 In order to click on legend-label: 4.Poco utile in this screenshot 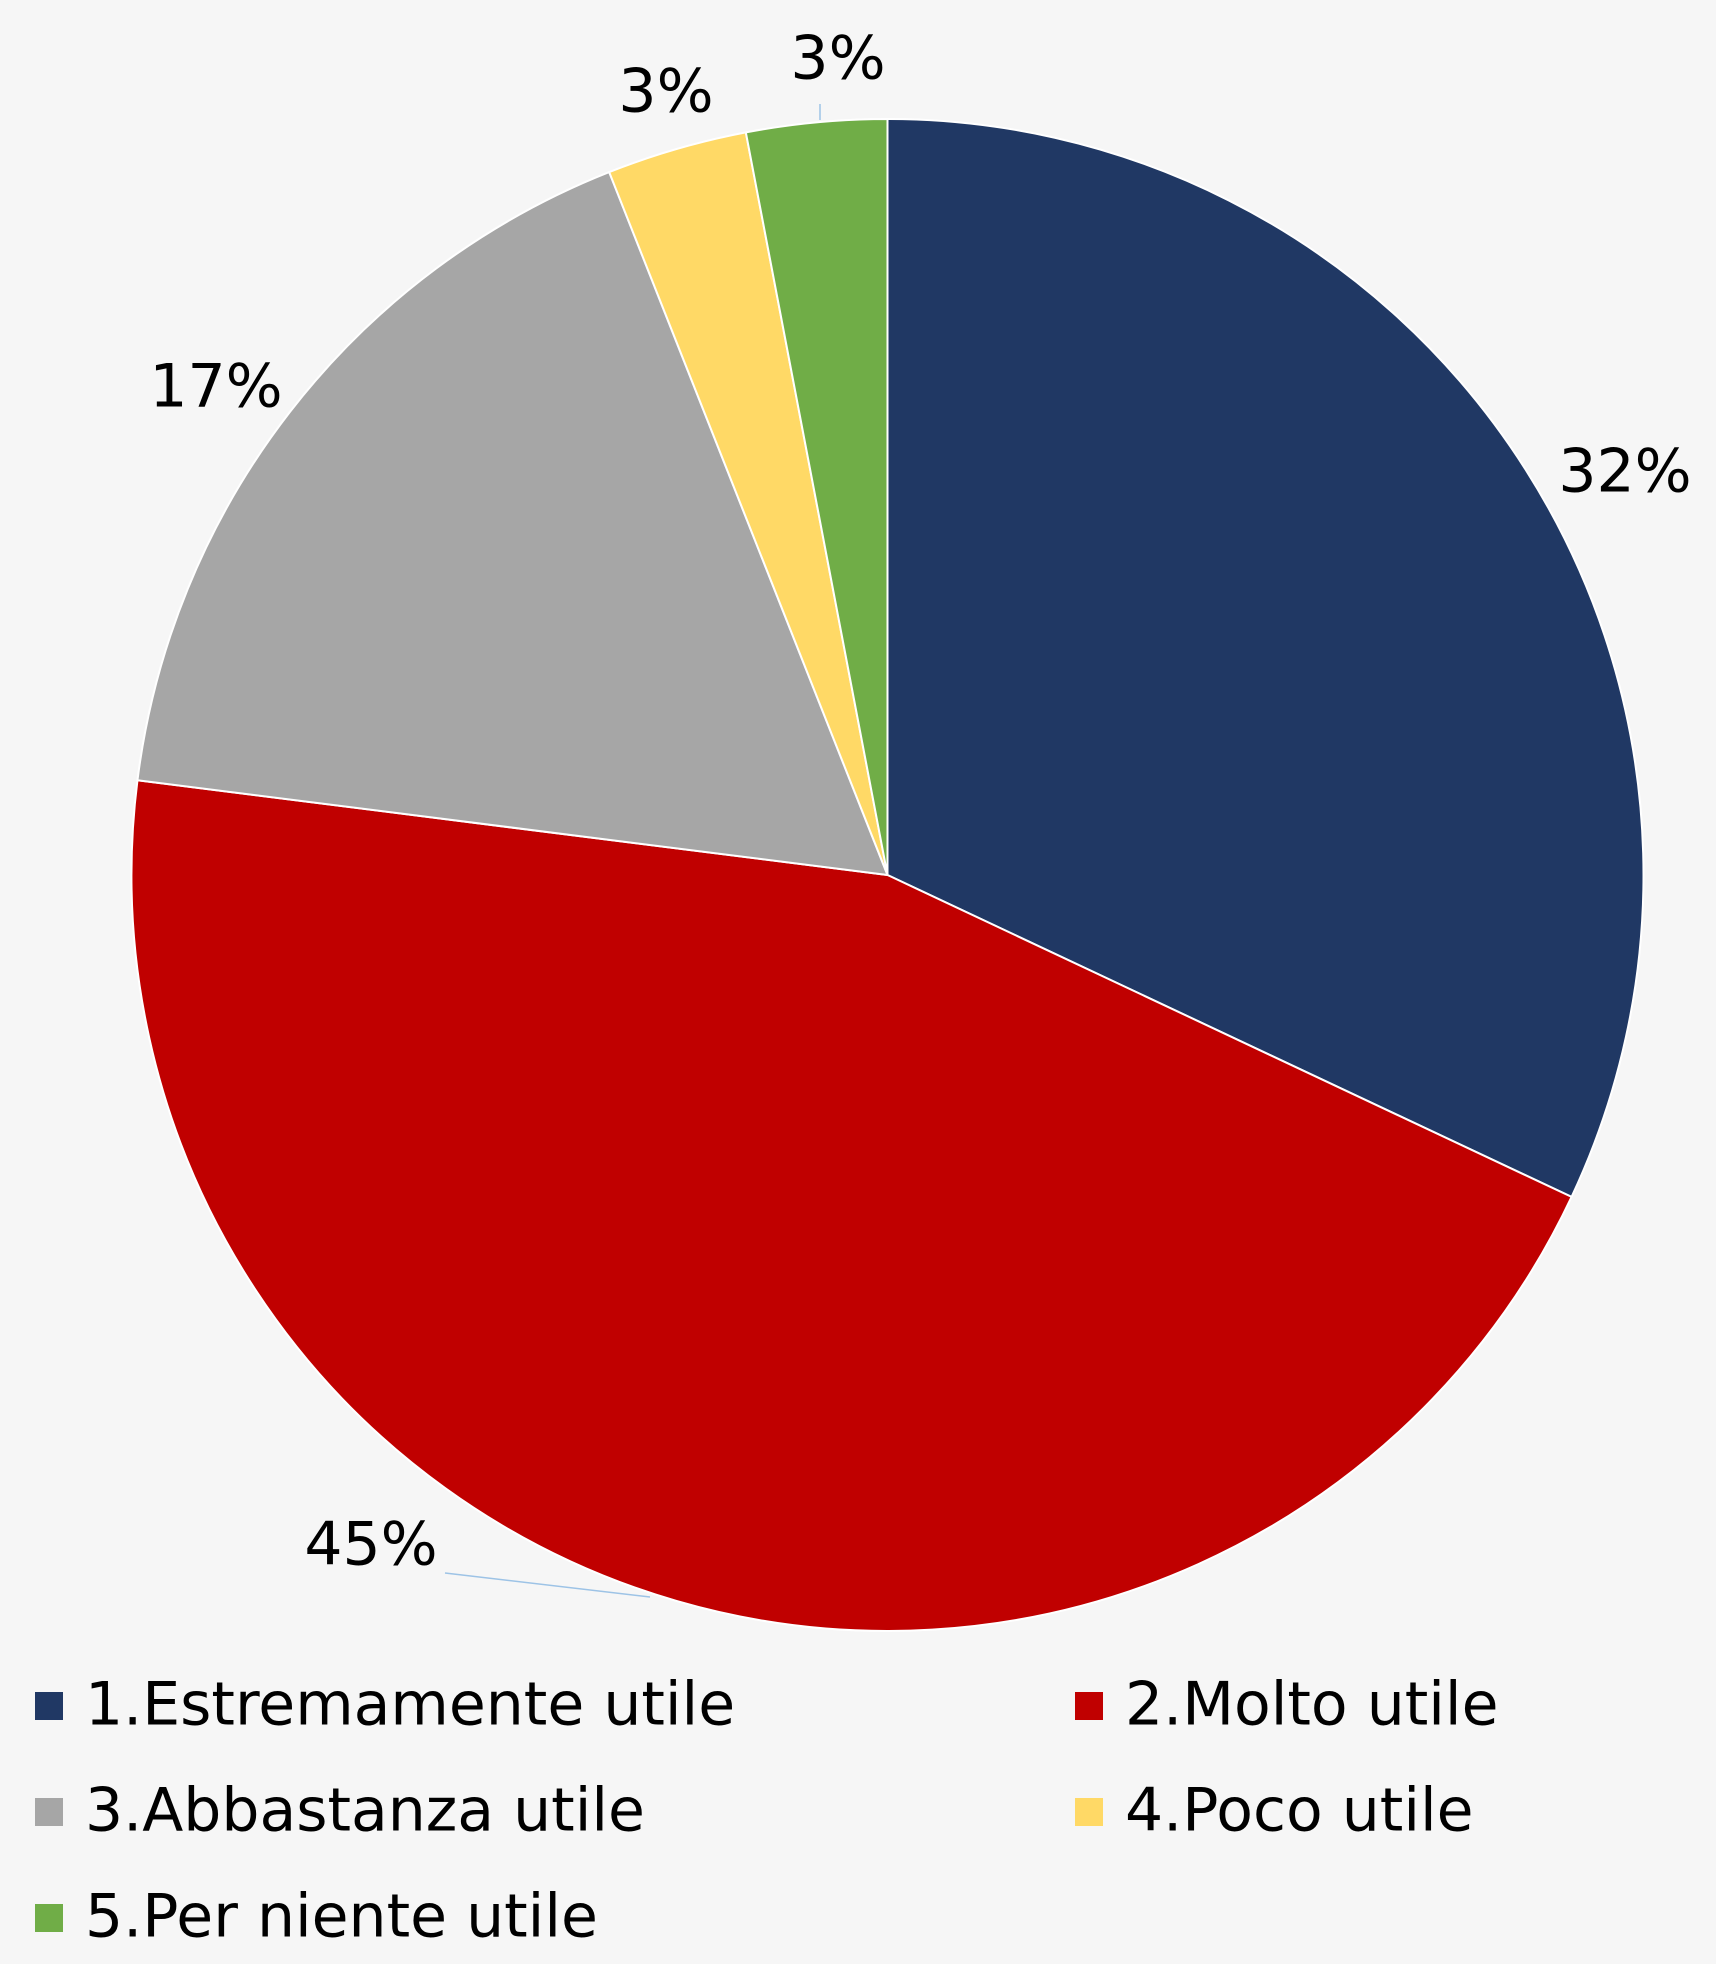, I will do `click(1299, 1811)`.